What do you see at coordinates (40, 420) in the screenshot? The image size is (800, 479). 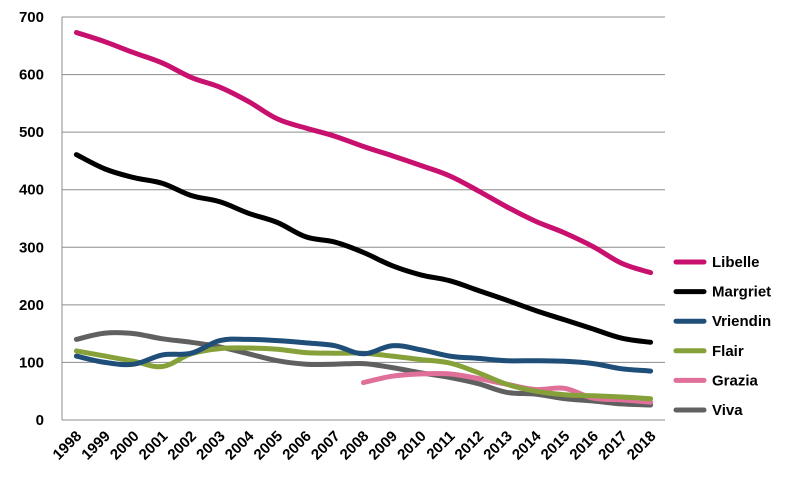 I see `y-tick-label: 0` at bounding box center [40, 420].